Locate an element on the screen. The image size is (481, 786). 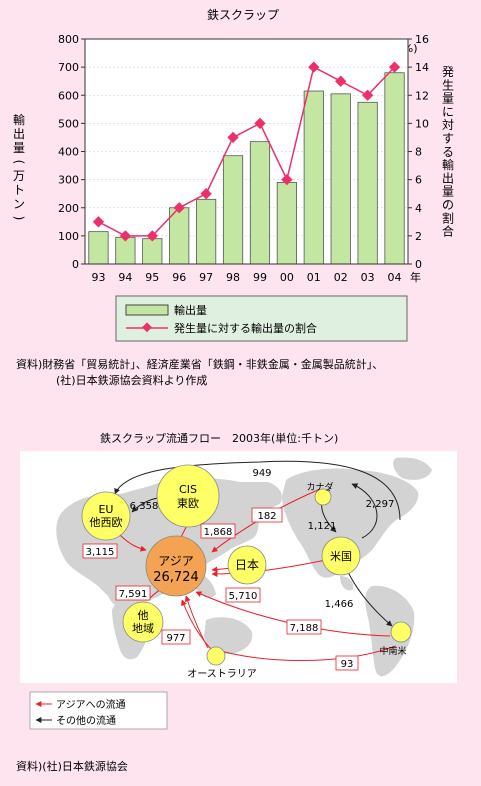
axis-label-glyph: ト is located at coordinates (19, 190).